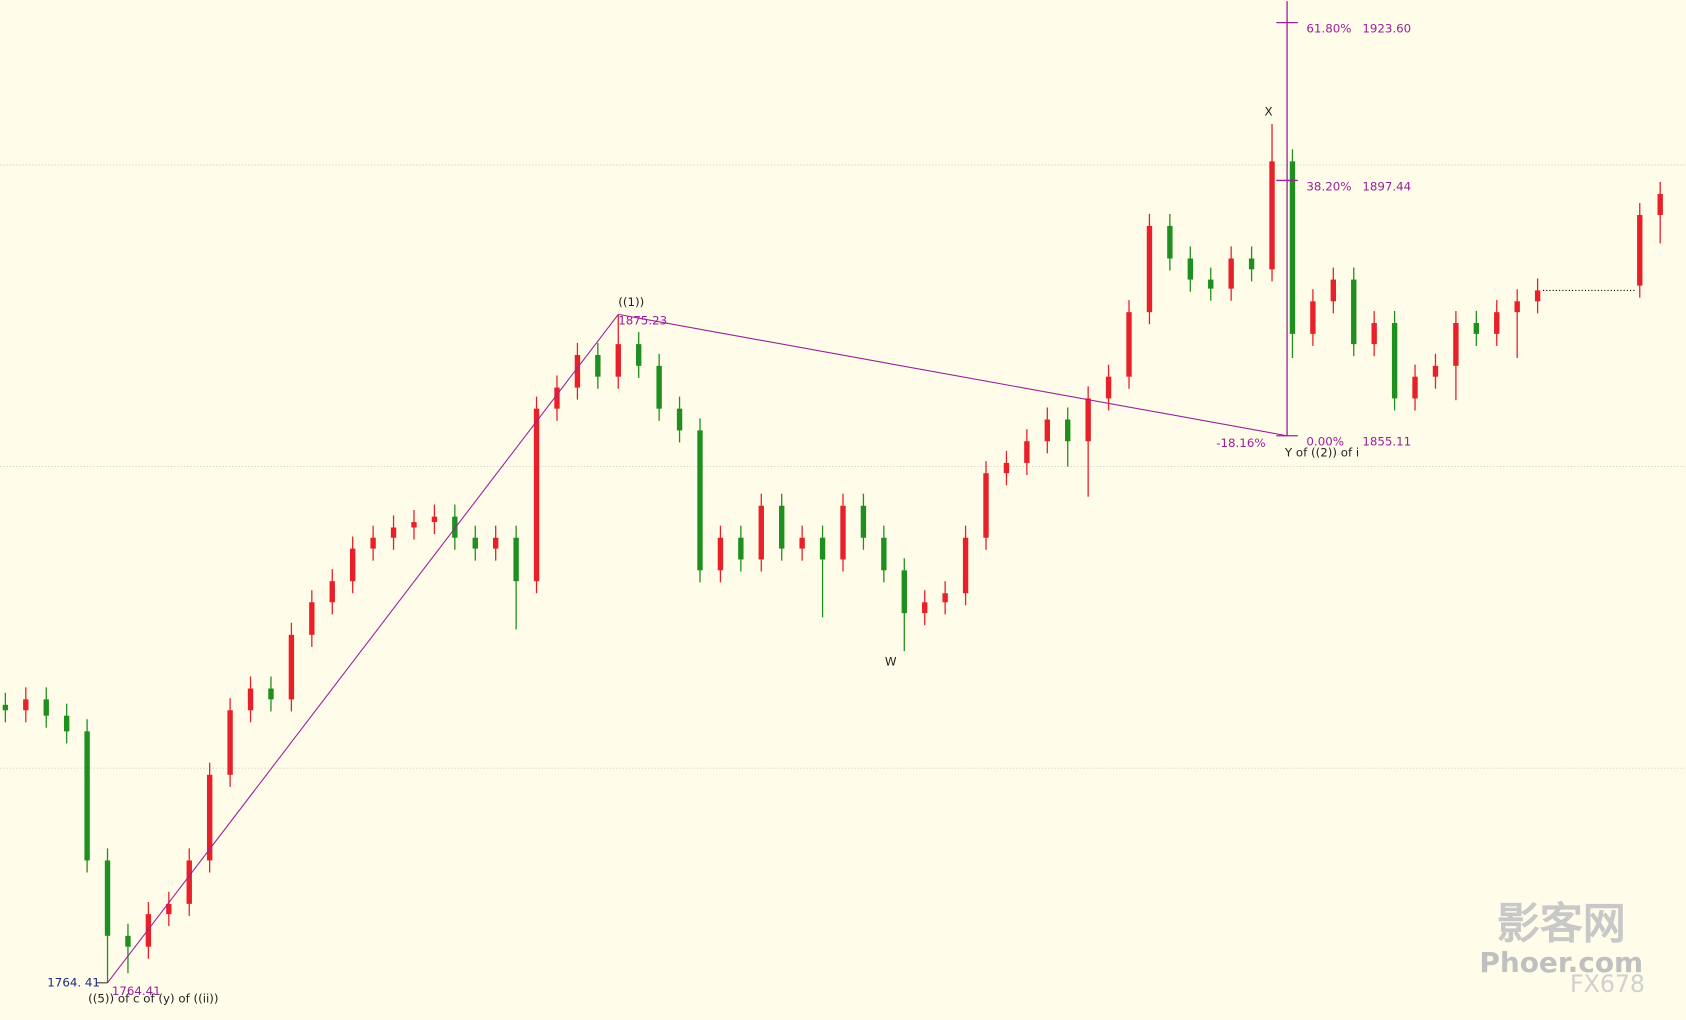  What do you see at coordinates (1328, 29) in the screenshot?
I see `fib-percent: 61.80%` at bounding box center [1328, 29].